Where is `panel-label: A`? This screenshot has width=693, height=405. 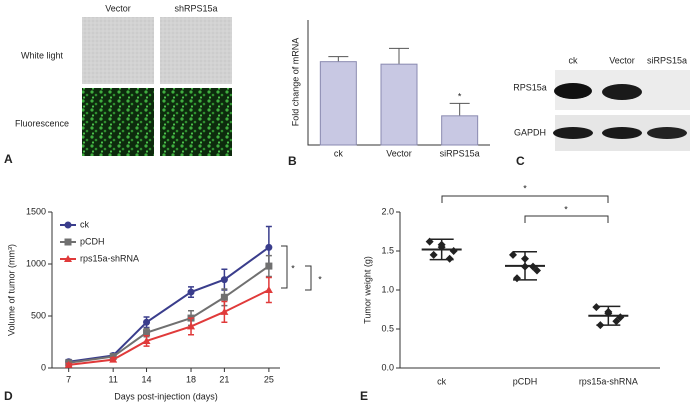
panel-label: A is located at coordinates (8, 159).